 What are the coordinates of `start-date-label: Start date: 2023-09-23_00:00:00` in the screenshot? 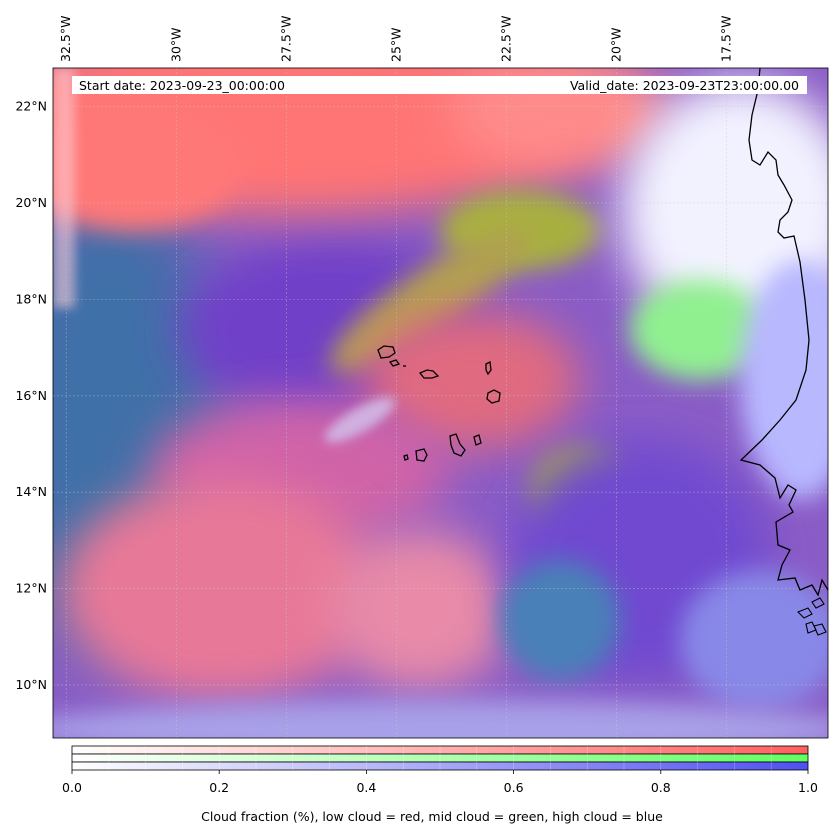 It's located at (182, 85).